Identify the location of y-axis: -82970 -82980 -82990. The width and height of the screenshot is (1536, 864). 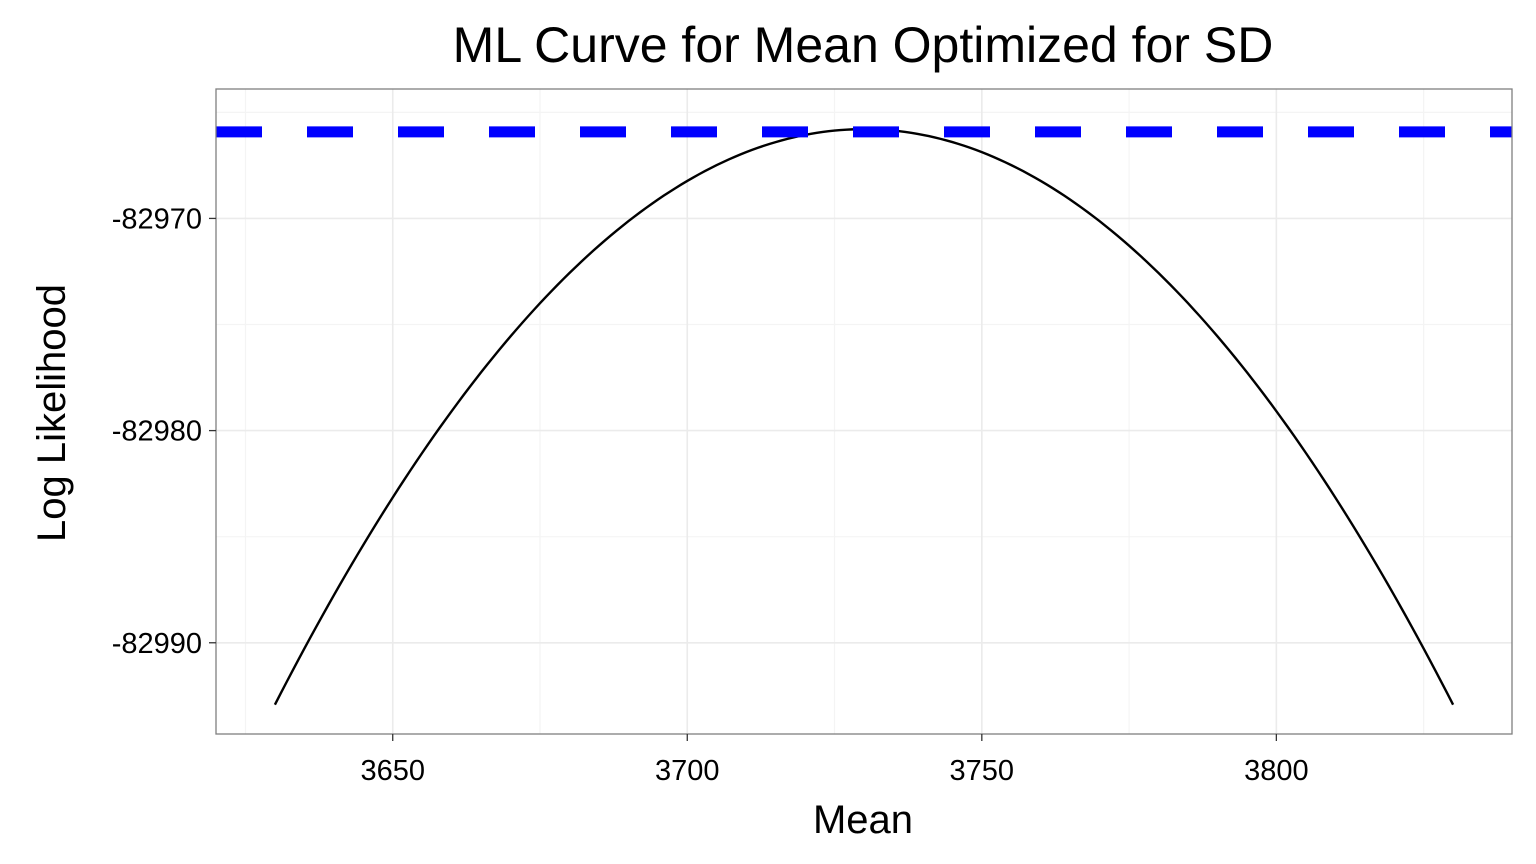
(164, 431).